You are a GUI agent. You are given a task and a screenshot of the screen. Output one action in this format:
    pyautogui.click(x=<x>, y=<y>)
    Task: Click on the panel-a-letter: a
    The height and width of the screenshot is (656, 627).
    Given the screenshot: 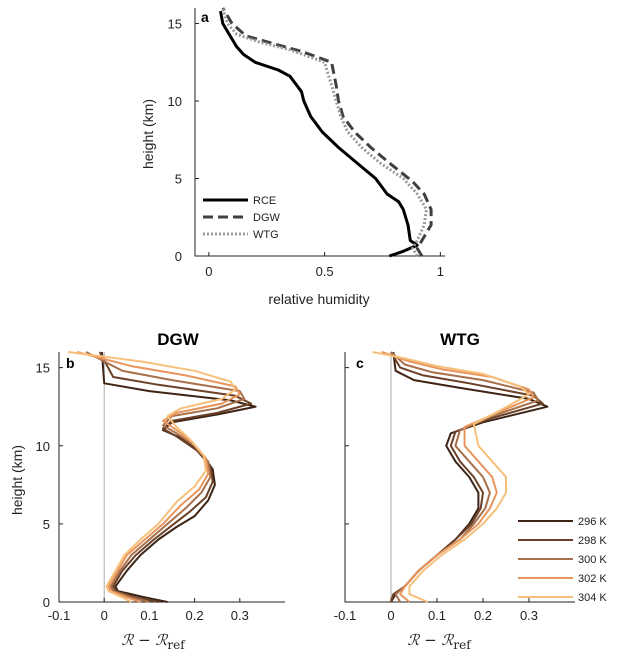 What is the action you would take?
    pyautogui.click(x=205, y=17)
    